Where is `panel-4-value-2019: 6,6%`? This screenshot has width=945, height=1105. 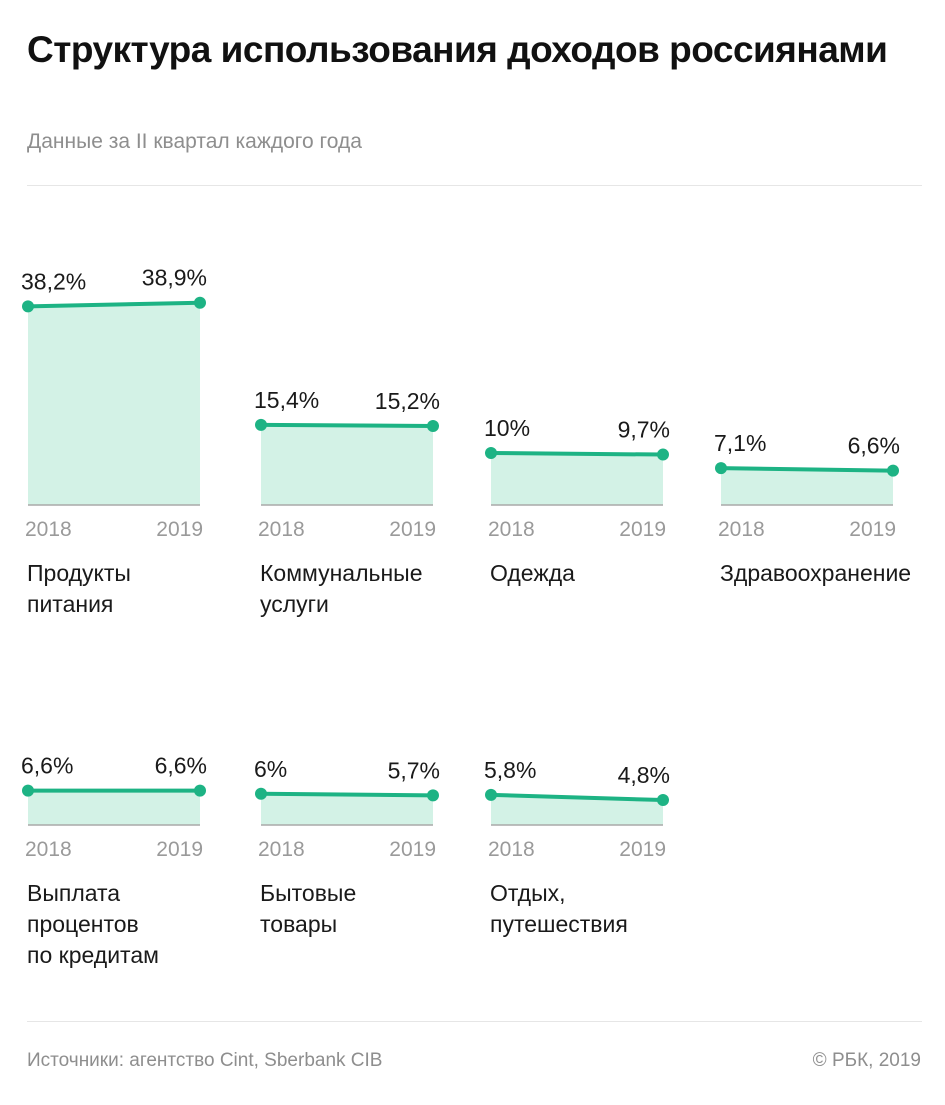
panel-4-value-2019: 6,6% is located at coordinates (874, 446).